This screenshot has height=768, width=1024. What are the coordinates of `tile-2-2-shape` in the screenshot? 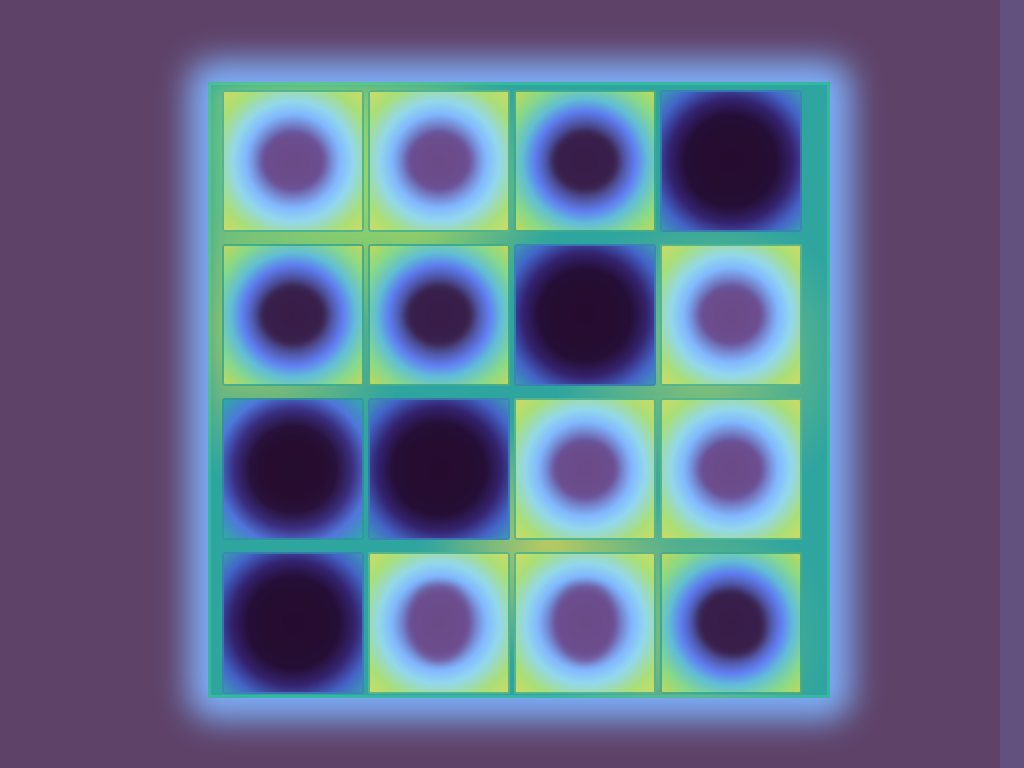 It's located at (439, 315).